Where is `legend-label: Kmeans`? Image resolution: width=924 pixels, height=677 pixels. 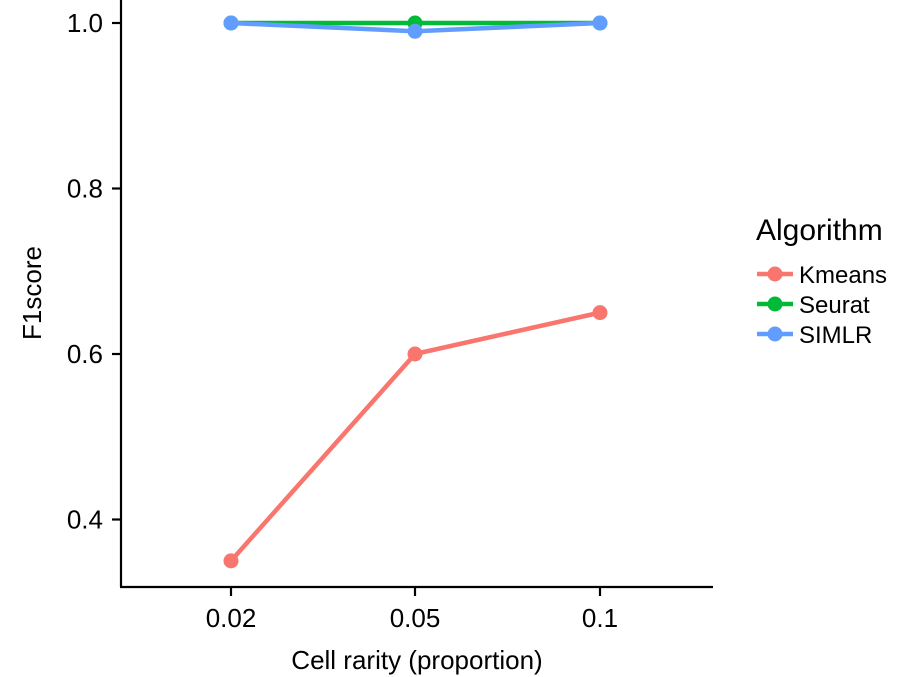
legend-label: Kmeans is located at coordinates (843, 275).